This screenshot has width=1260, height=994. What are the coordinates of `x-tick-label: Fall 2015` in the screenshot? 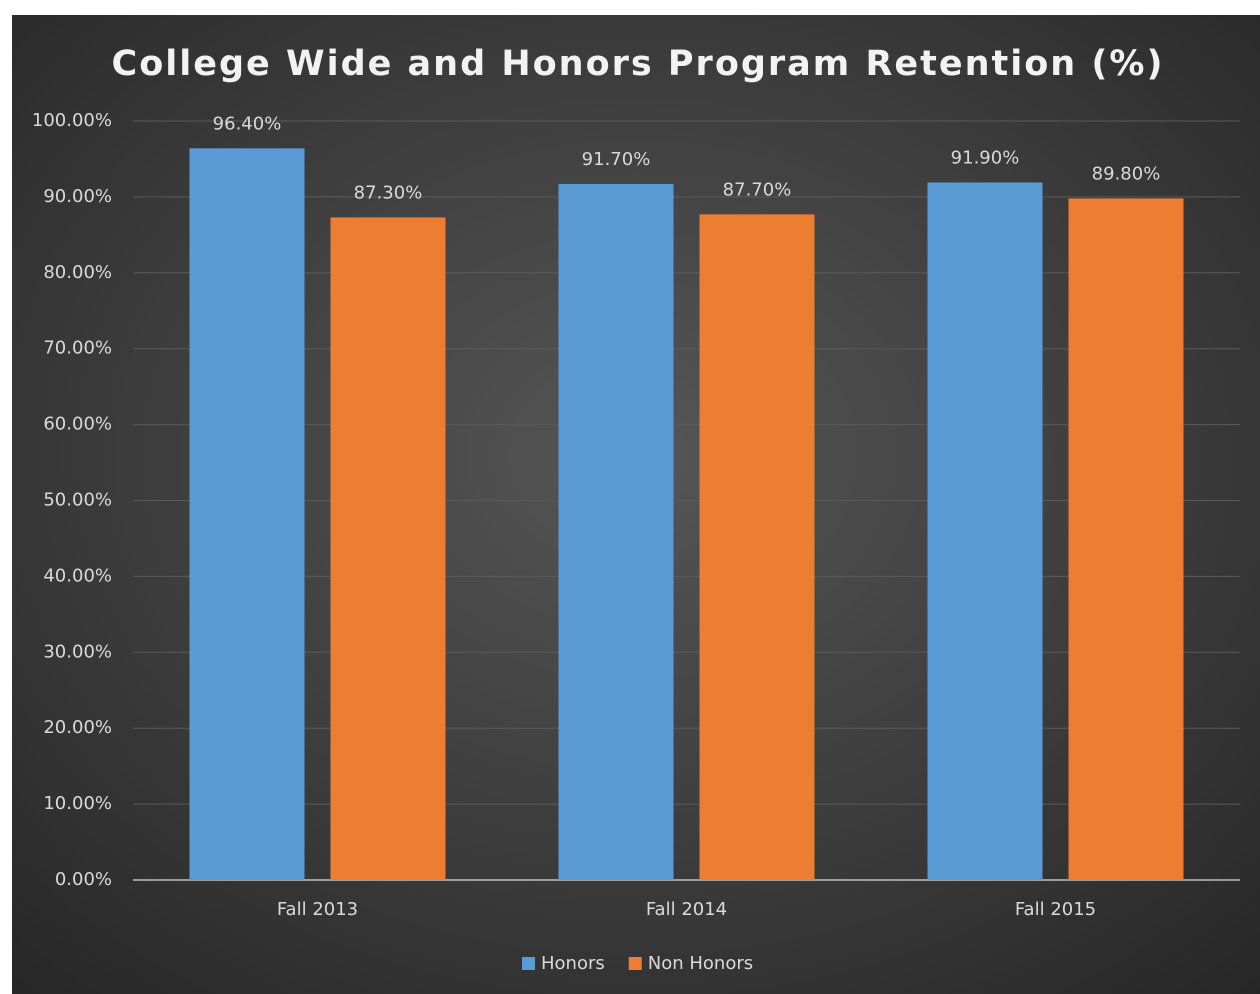 It's located at (1055, 909).